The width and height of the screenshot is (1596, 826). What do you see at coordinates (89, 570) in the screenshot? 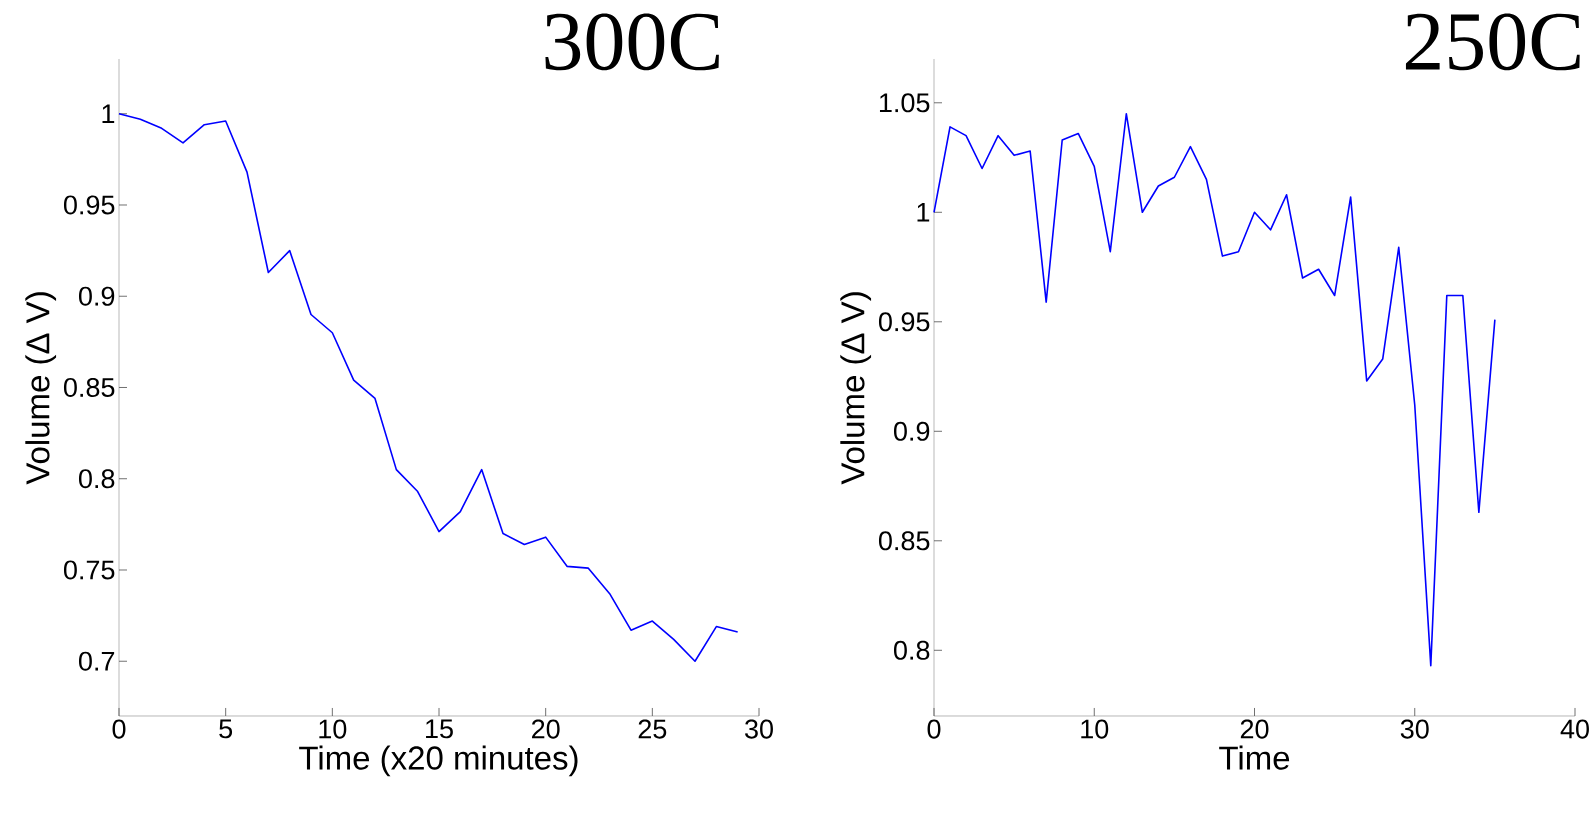
I see `y-tick-label: 0.75` at bounding box center [89, 570].